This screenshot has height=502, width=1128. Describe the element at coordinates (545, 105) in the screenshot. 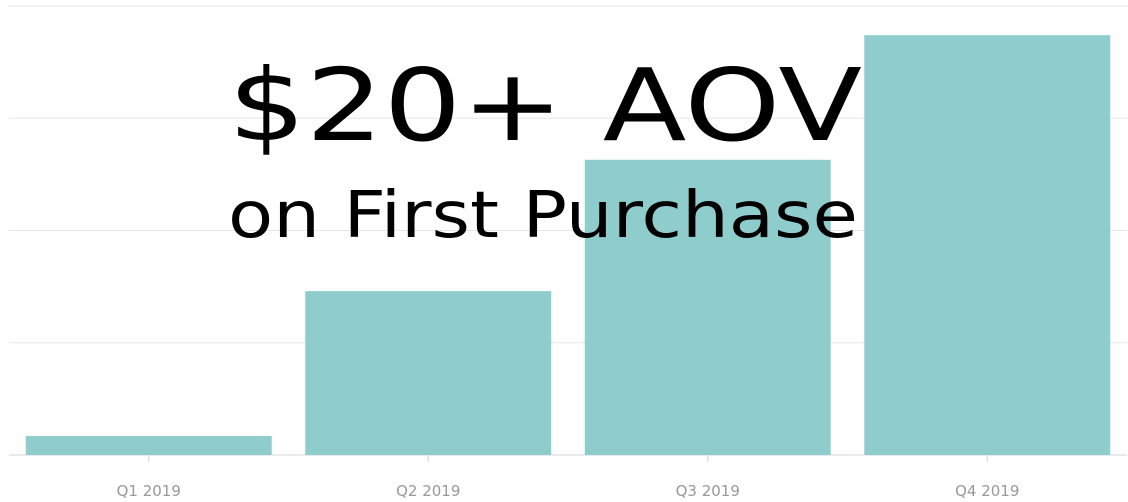

I see `chart-title: $20+ AOV` at that location.